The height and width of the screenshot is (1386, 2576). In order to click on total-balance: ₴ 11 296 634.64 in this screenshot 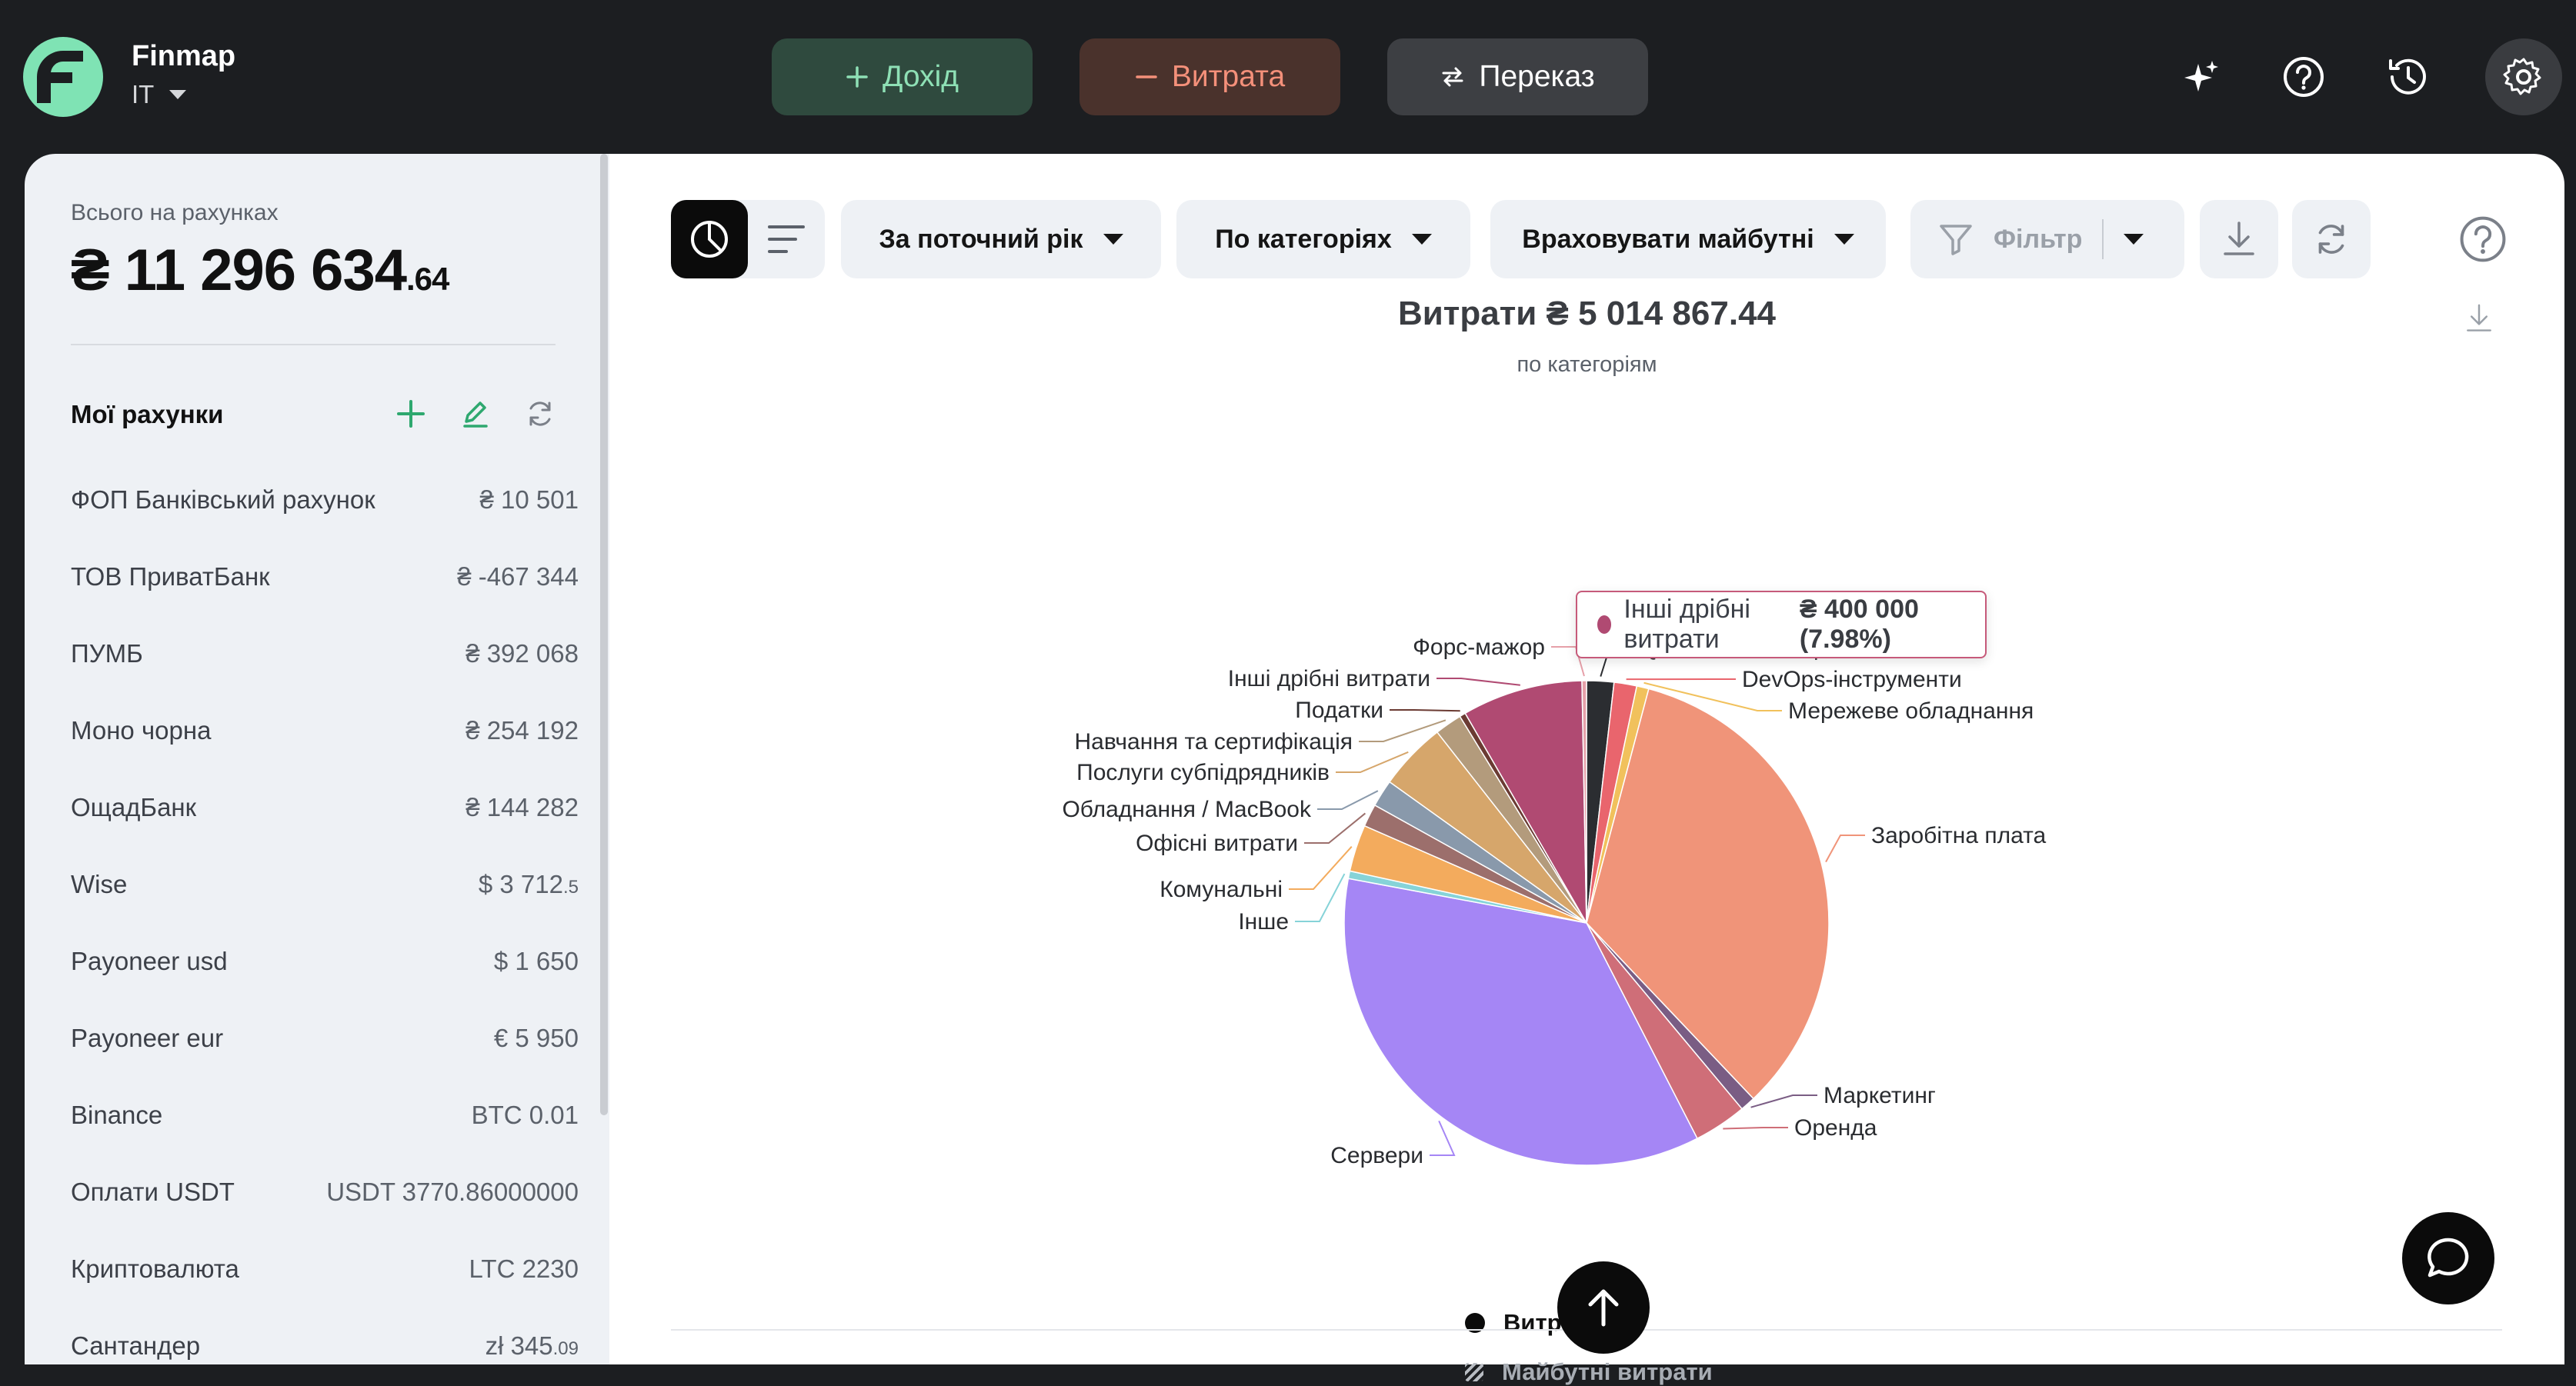, I will do `click(260, 270)`.